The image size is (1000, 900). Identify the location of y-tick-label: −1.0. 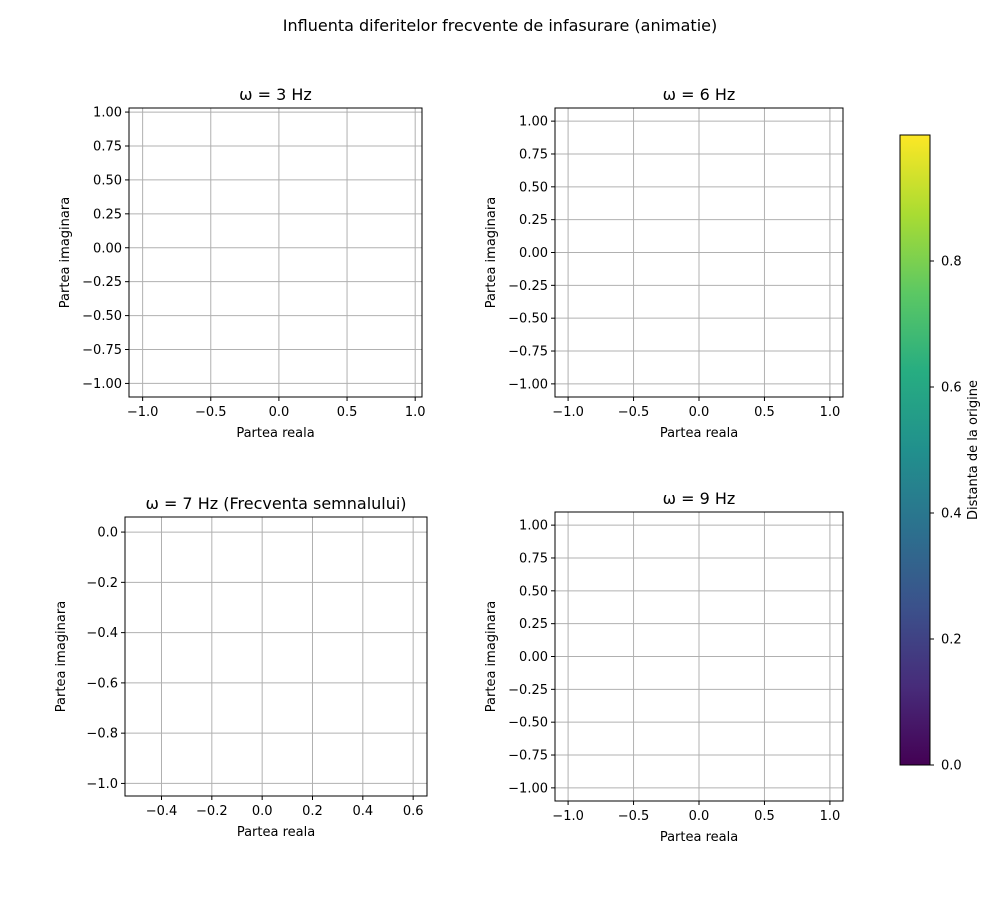
(102, 784).